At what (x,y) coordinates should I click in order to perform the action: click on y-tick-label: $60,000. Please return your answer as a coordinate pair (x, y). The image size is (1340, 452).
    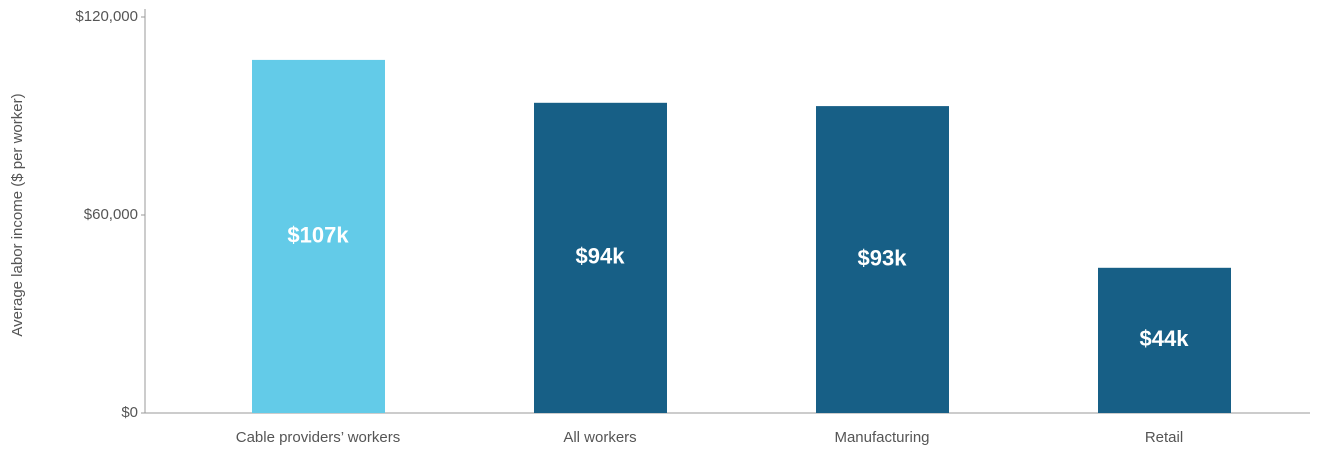
    Looking at the image, I should click on (111, 214).